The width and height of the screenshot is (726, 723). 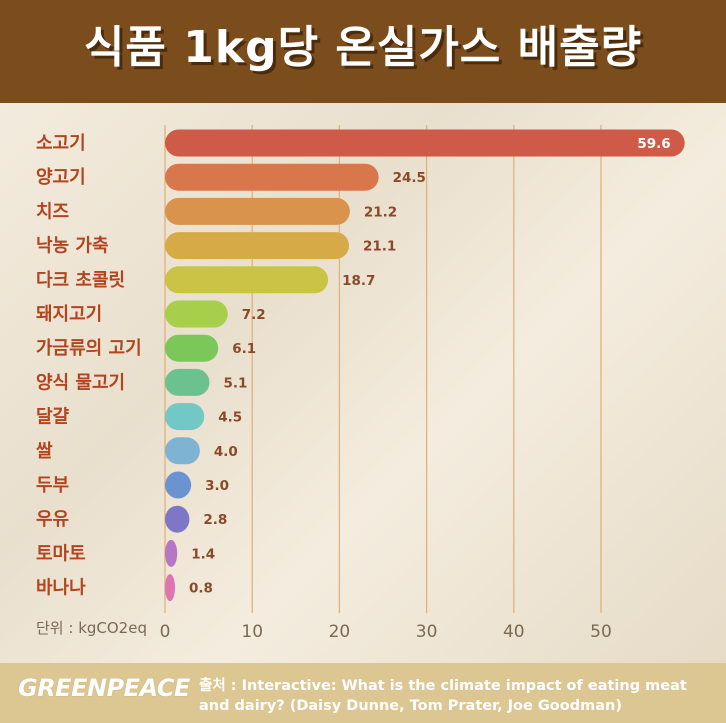 What do you see at coordinates (91, 628) in the screenshot?
I see `x-axis-unit-label: 단위 : kgCO2eq` at bounding box center [91, 628].